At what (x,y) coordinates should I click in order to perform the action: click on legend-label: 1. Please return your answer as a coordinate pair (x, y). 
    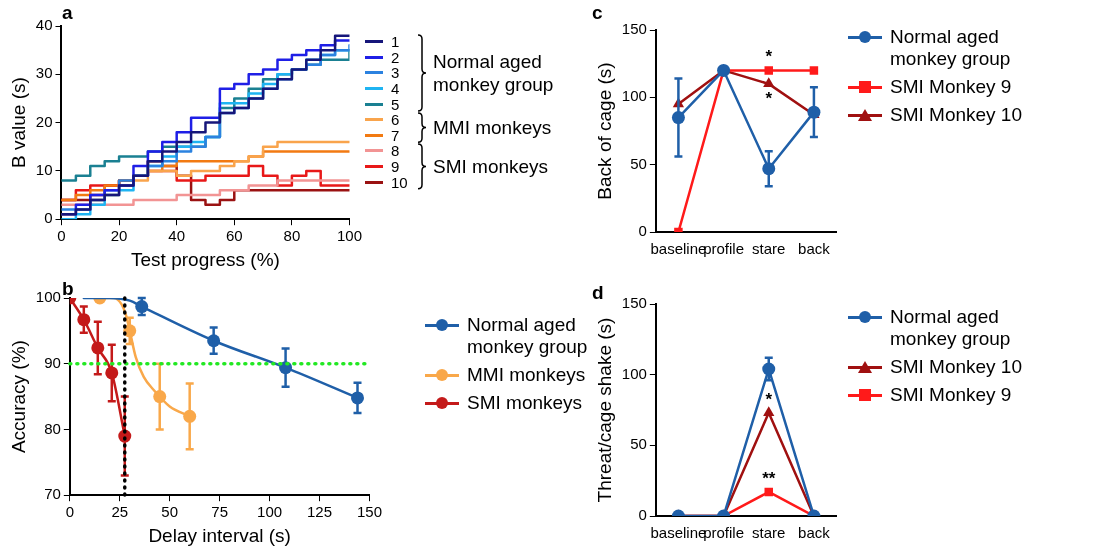
    Looking at the image, I should click on (395, 42).